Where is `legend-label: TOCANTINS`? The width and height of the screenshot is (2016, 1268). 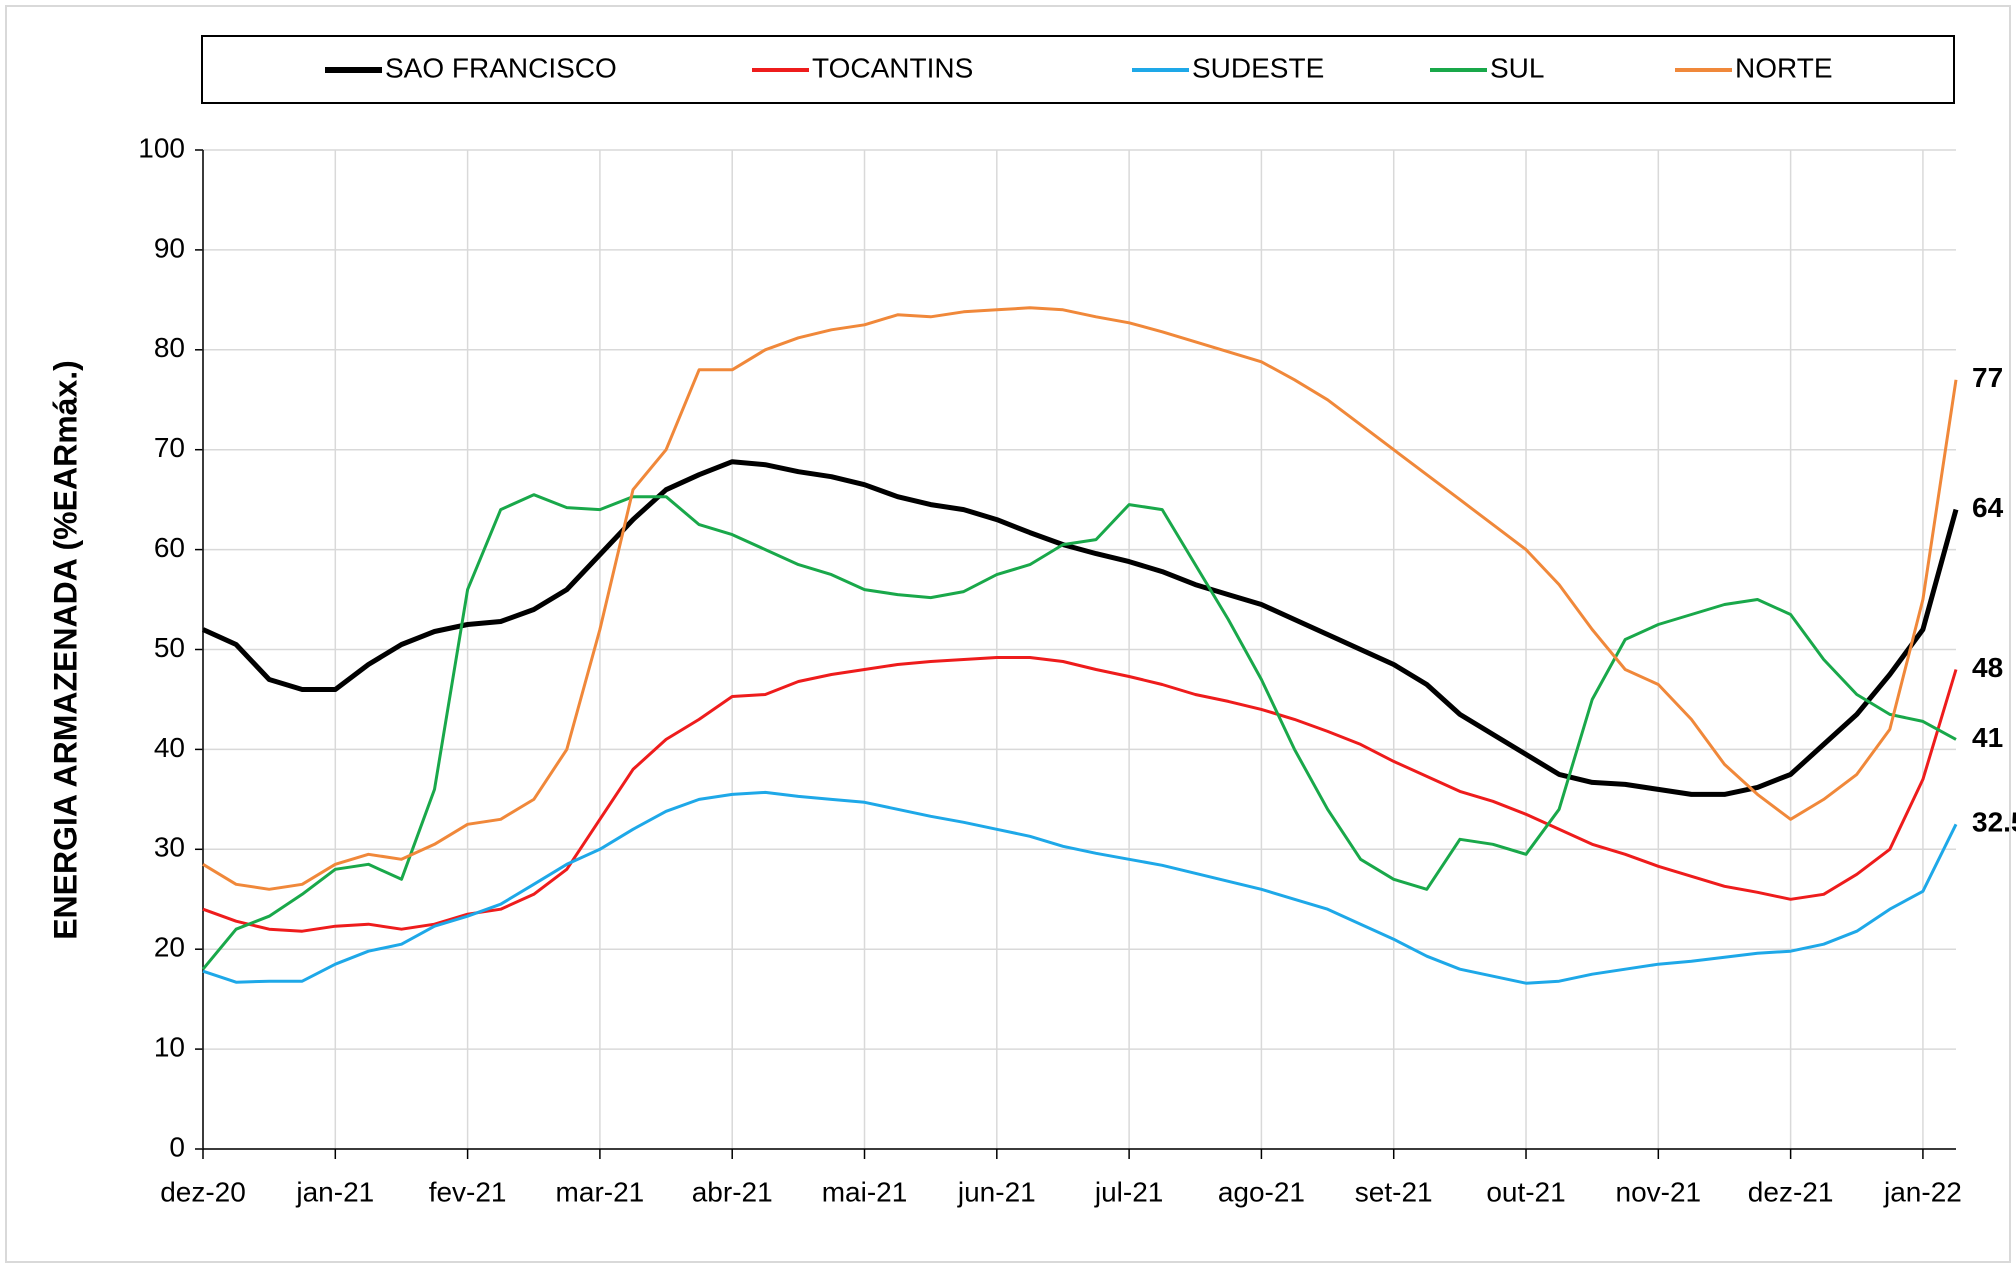
legend-label: TOCANTINS is located at coordinates (892, 67).